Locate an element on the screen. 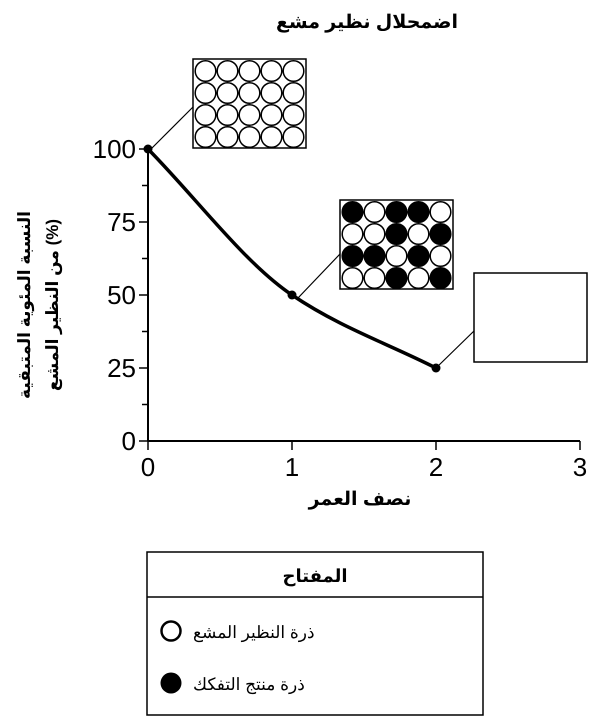 The image size is (597, 719). text: ذرة منتج التفكك is located at coordinates (249, 685).